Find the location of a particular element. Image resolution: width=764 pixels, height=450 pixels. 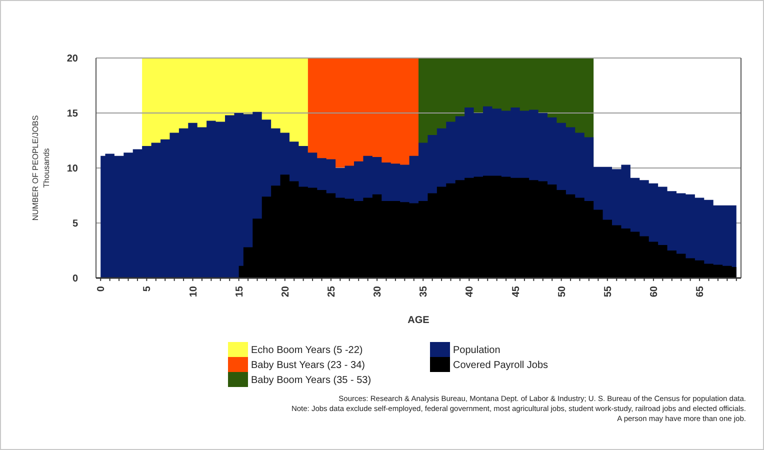

x-tick-label: 10 is located at coordinates (194, 292).